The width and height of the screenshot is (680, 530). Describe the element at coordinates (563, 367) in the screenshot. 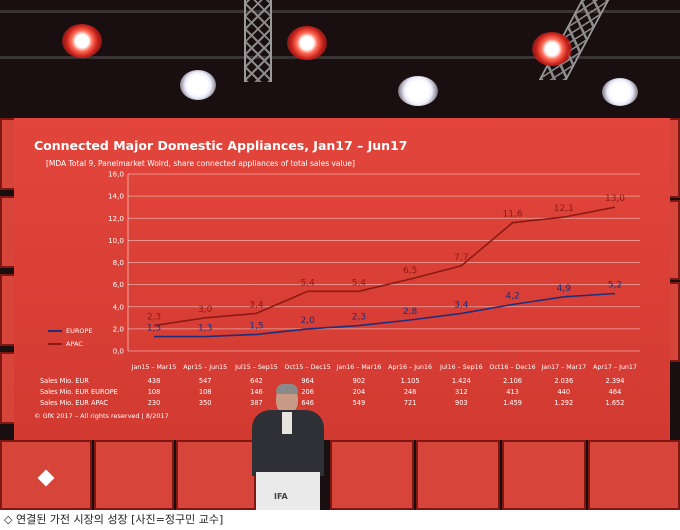

I see `x-tick-label: Jan17 – Mar17` at that location.